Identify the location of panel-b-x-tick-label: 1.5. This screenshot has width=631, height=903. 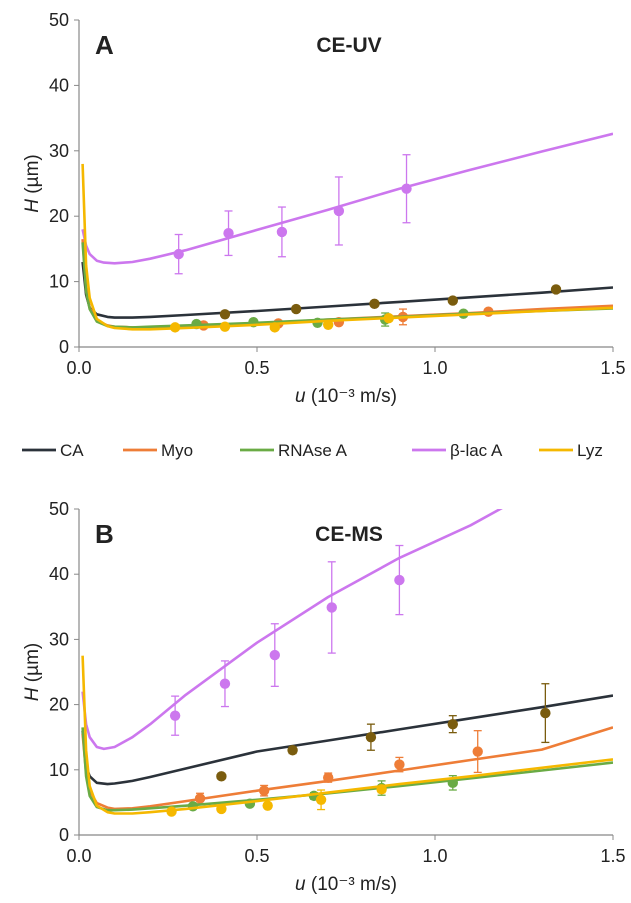
(612, 856).